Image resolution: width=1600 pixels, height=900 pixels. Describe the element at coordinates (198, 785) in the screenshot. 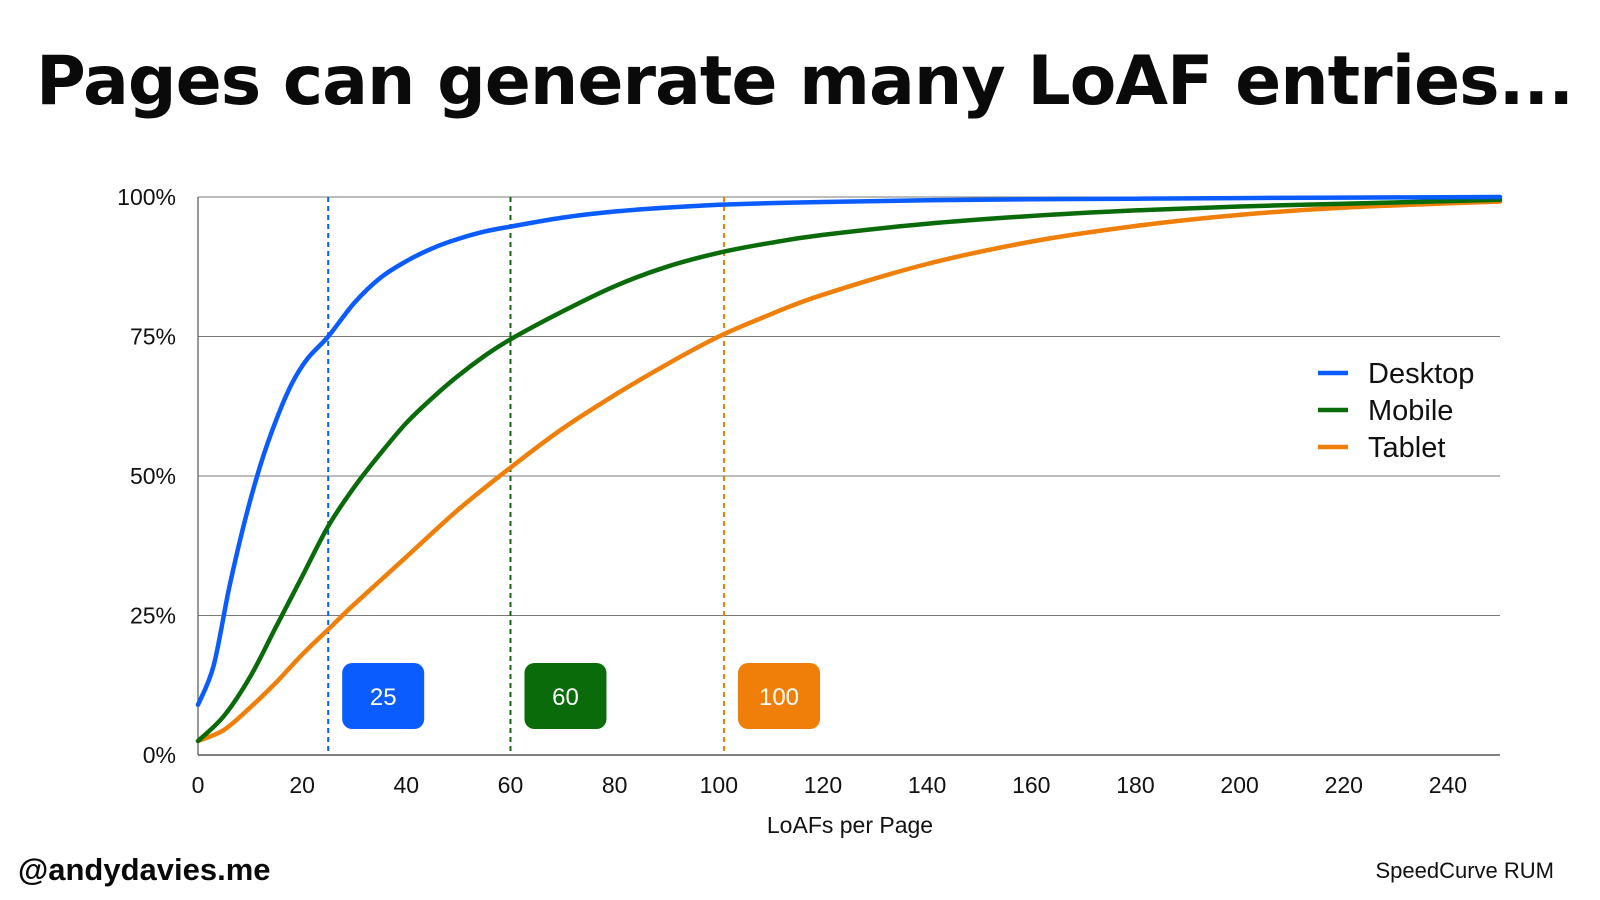

I see `x-tick-label: 0` at that location.